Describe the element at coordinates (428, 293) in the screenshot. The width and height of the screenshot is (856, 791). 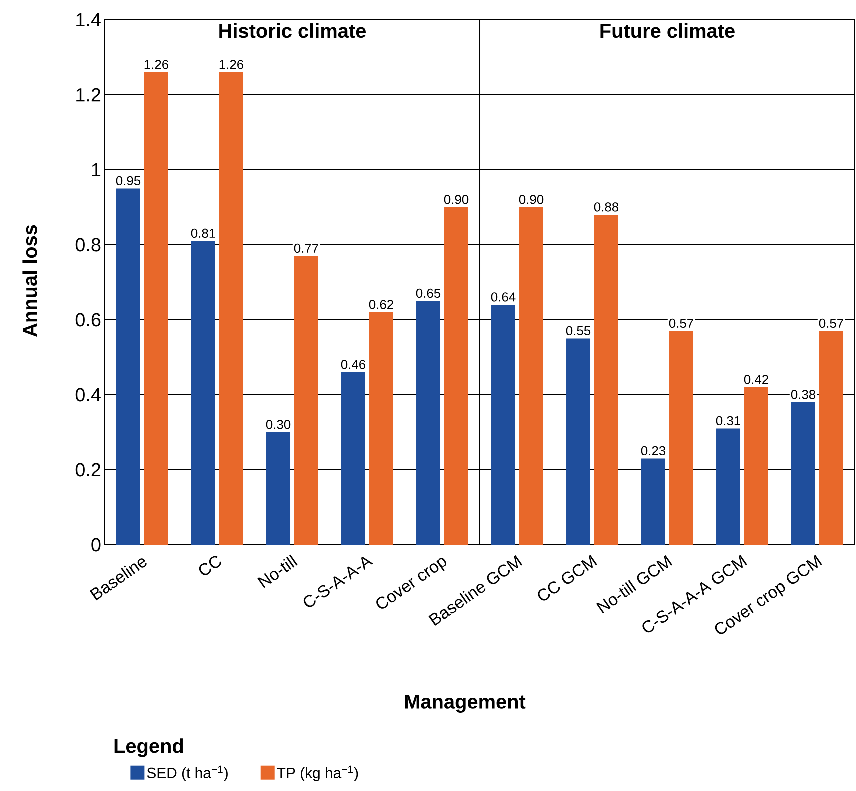
I see `data-label: 0.65` at that location.